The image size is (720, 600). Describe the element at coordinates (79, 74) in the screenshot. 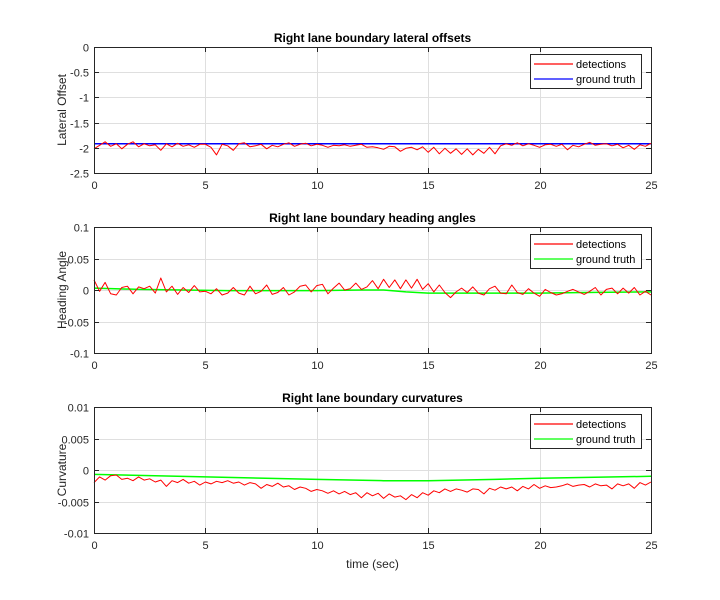

I see `y-tick-label: -0.5` at that location.